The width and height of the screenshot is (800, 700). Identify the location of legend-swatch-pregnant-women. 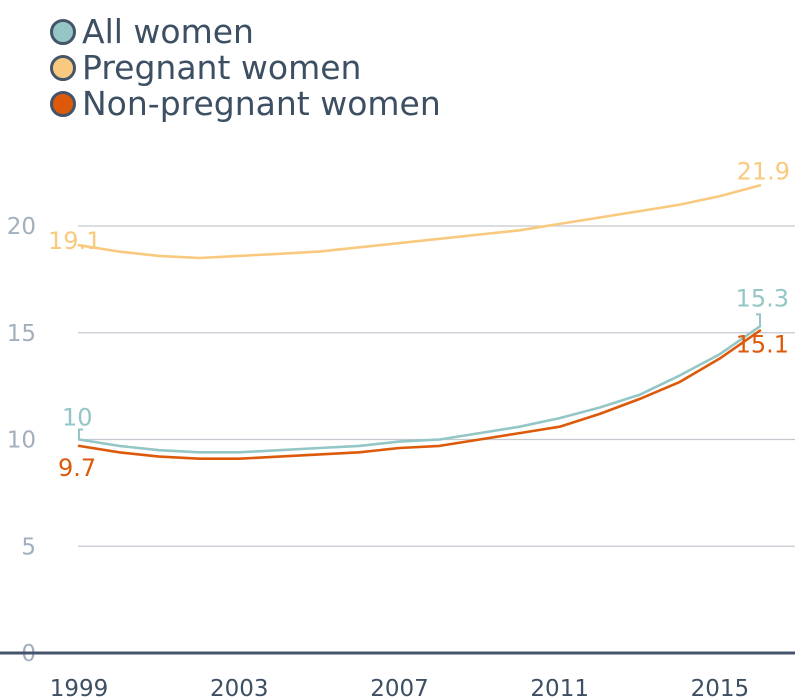
(63, 68).